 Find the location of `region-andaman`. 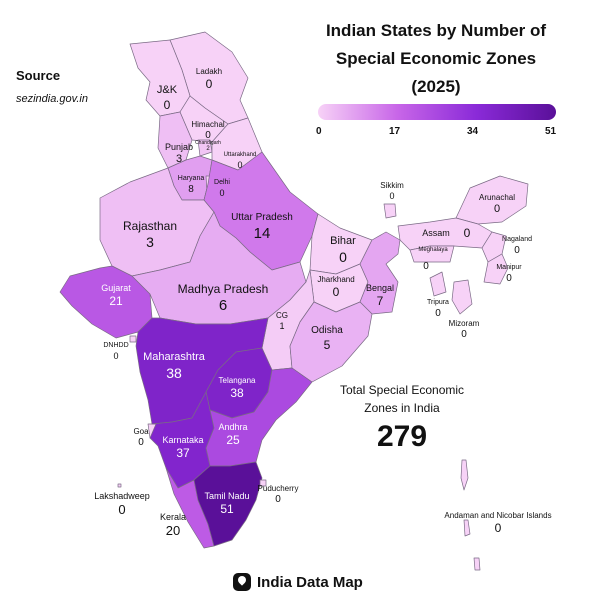

region-andaman is located at coordinates (470, 515).